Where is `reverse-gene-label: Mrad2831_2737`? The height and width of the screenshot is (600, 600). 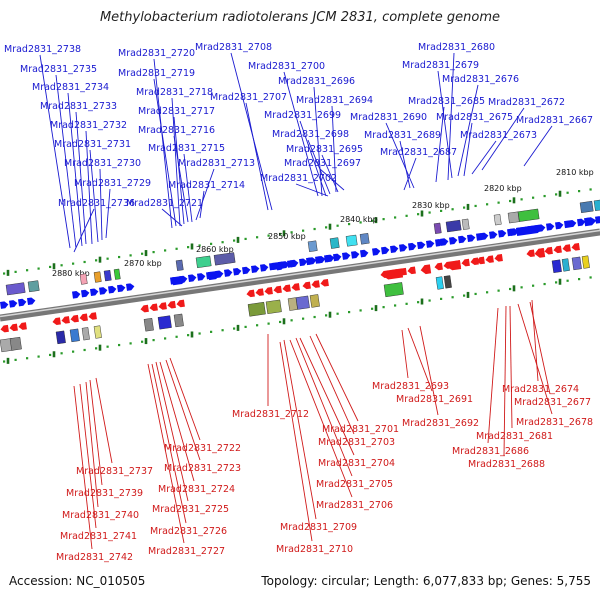
reverse-gene-label: Mrad2831_2737 is located at coordinates (114, 471).